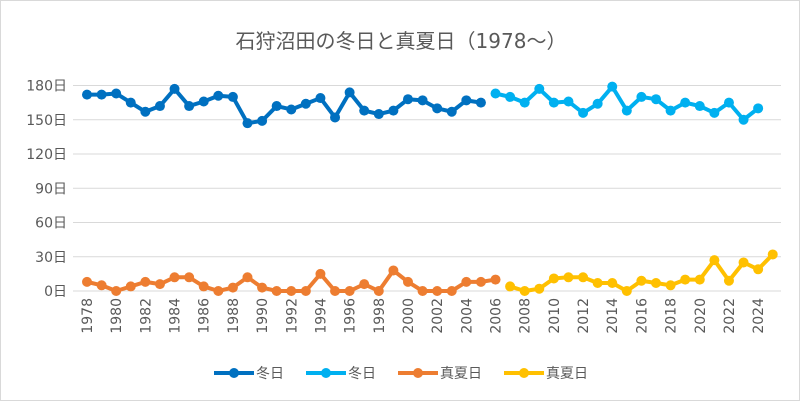 This screenshot has height=401, width=800. I want to click on x-tick-label: 2014, so click(613, 316).